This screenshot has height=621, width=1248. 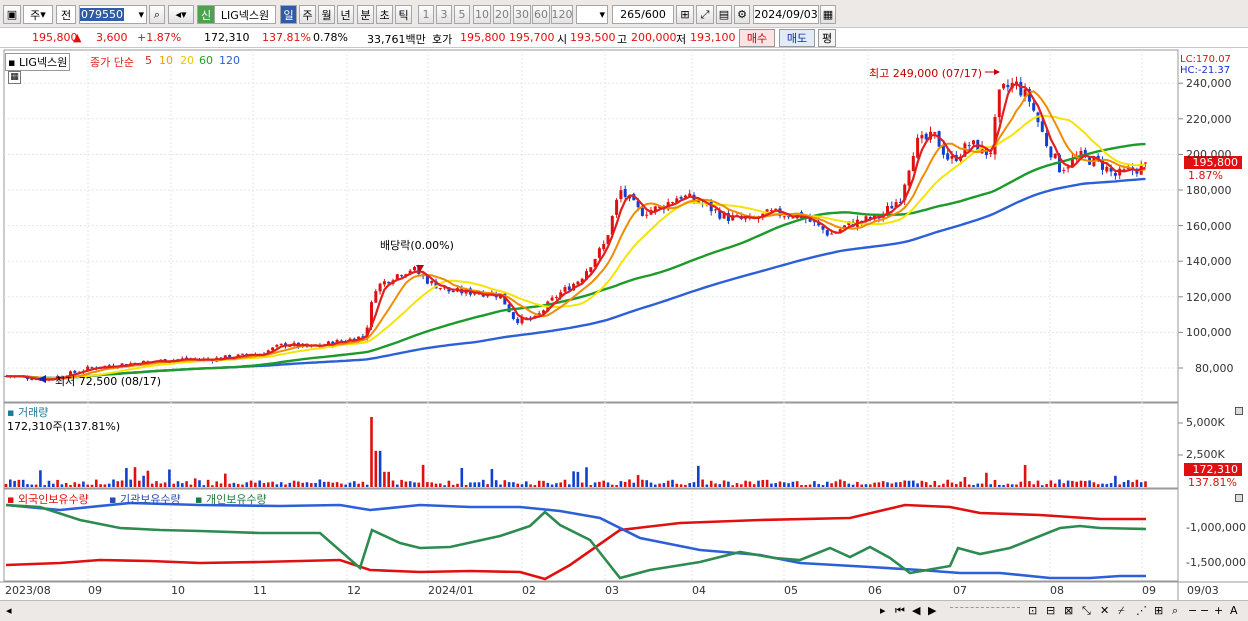 What do you see at coordinates (462, 14) in the screenshot?
I see `min-5: 5` at bounding box center [462, 14].